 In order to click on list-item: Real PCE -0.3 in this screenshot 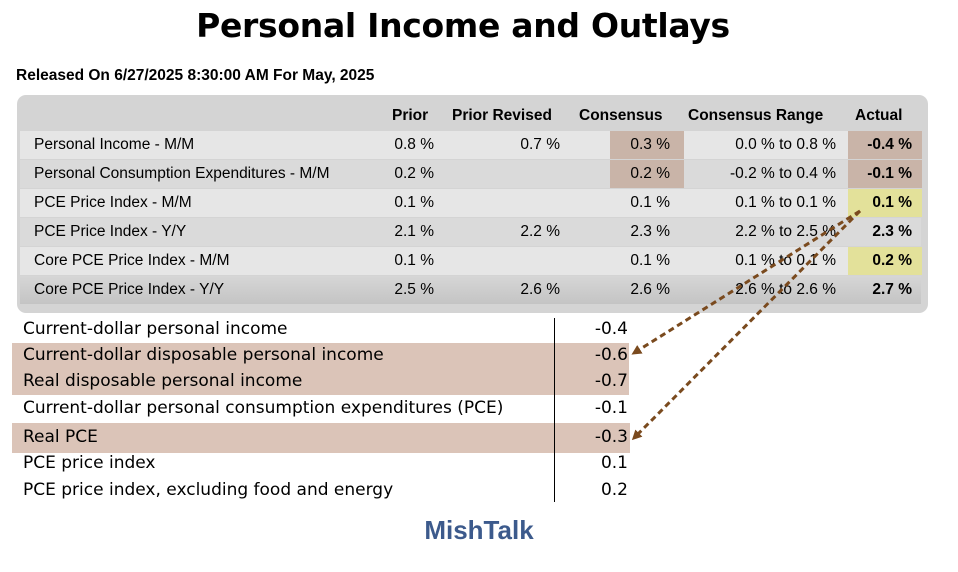, I will do `click(321, 438)`.